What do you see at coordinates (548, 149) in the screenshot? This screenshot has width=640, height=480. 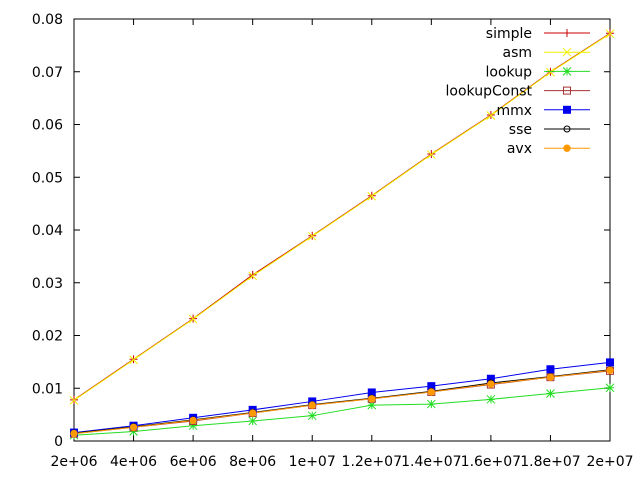 I see `legend-item-avx: avx` at bounding box center [548, 149].